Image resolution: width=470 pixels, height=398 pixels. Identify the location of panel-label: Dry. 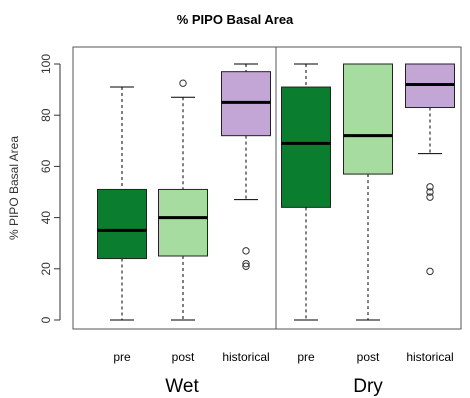
(368, 386).